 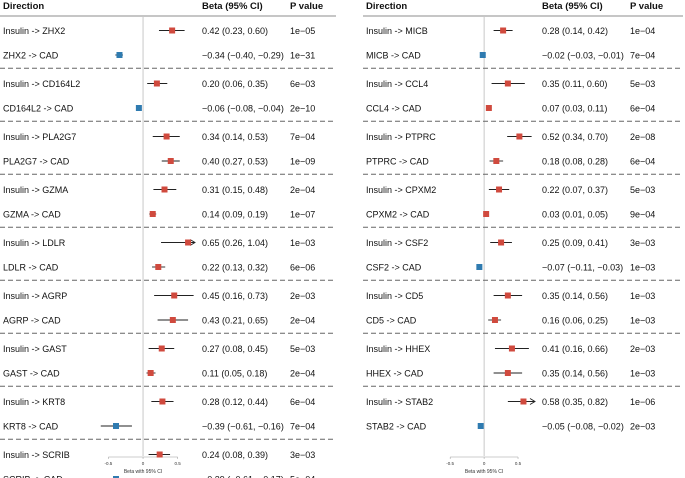 What do you see at coordinates (31, 426) in the screenshot?
I see `row-direction: KRT8 -> CAD` at bounding box center [31, 426].